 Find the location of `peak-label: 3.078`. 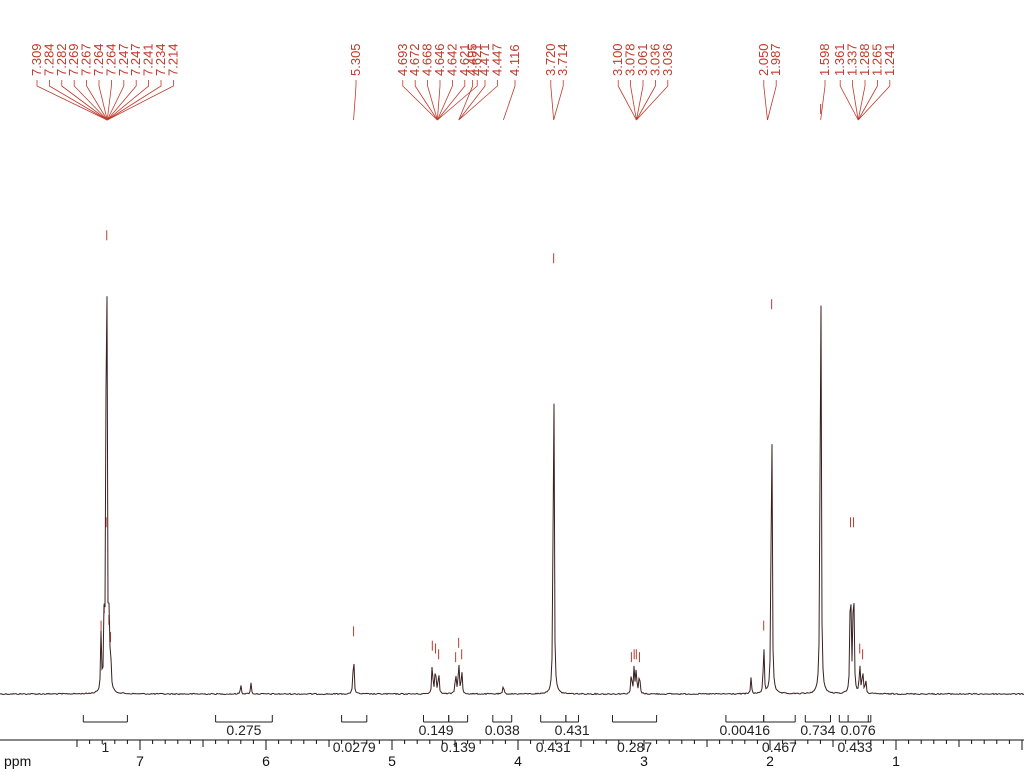

peak-label: 3.078 is located at coordinates (630, 59).